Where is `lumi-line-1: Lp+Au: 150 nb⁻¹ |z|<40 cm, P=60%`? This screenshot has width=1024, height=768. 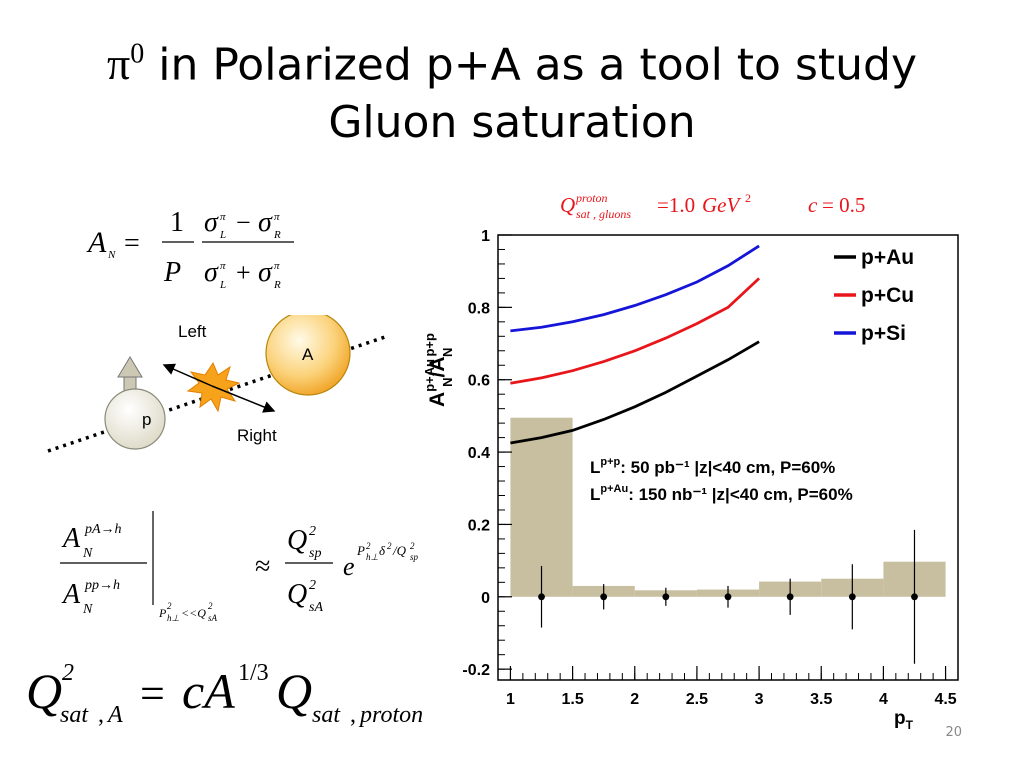 lumi-line-1: Lp+Au: 150 nb⁻¹ |z|<40 cm, P=60% is located at coordinates (721, 493).